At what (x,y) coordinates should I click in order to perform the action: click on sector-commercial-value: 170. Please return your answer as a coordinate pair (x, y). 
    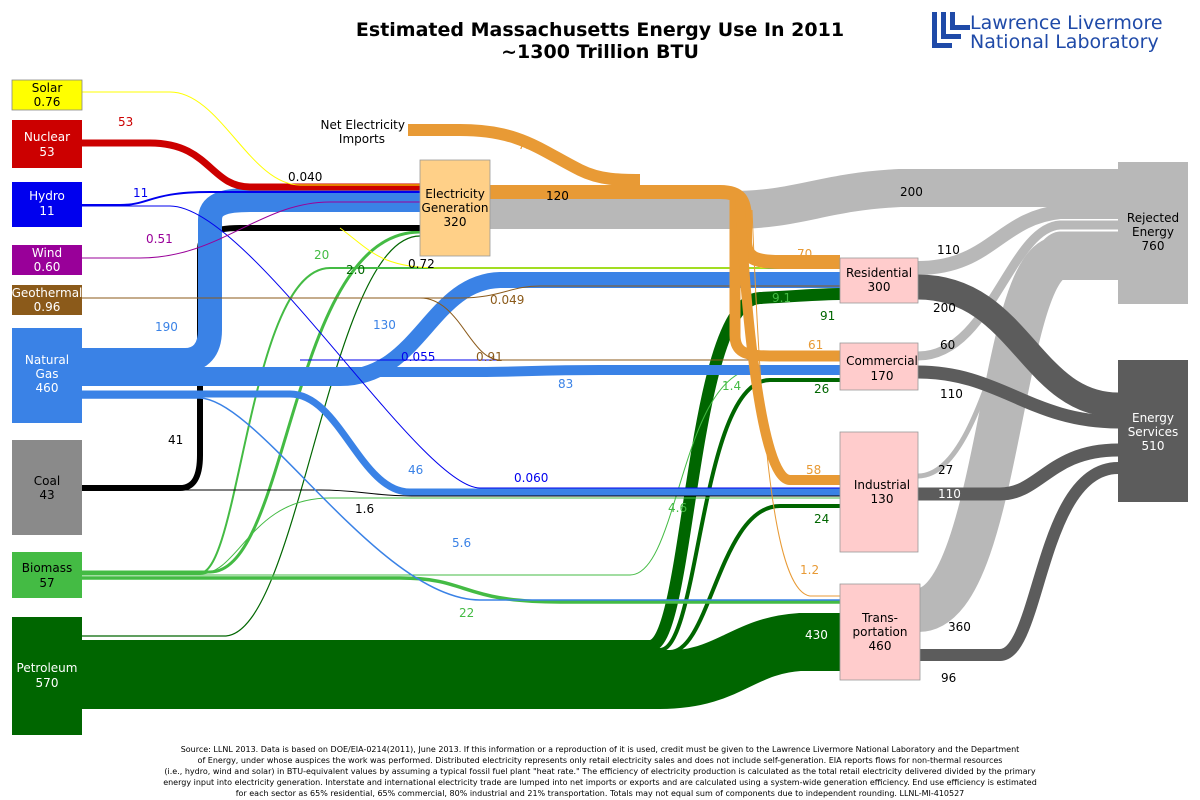
    Looking at the image, I should click on (882, 376).